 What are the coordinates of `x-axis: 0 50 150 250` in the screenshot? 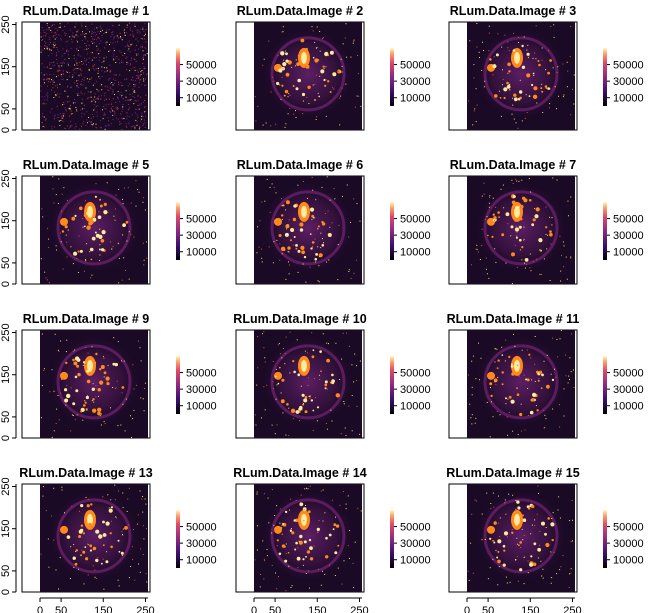 It's located at (523, 605).